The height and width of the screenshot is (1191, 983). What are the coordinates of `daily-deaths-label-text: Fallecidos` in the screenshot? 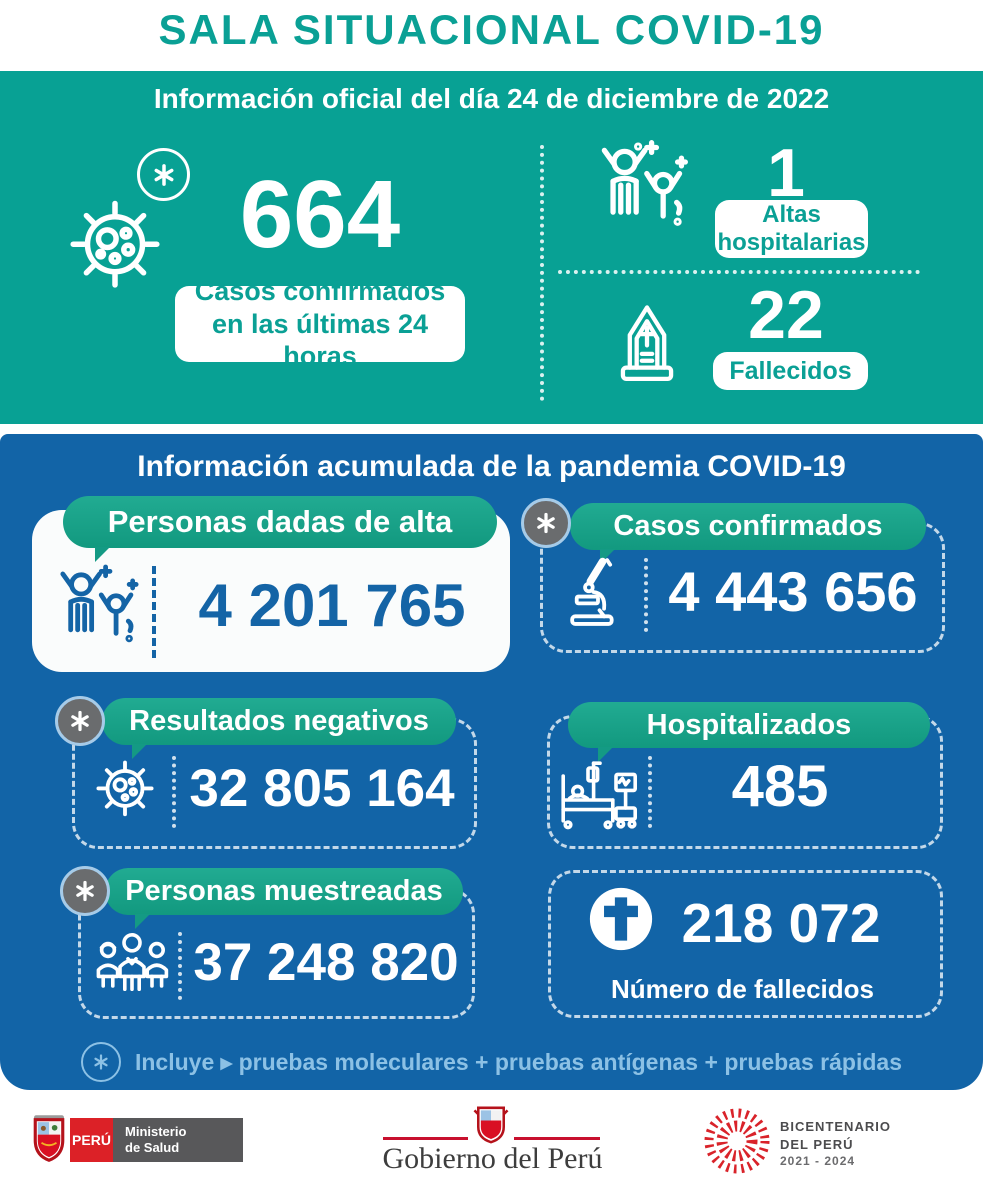 It's located at (790, 370).